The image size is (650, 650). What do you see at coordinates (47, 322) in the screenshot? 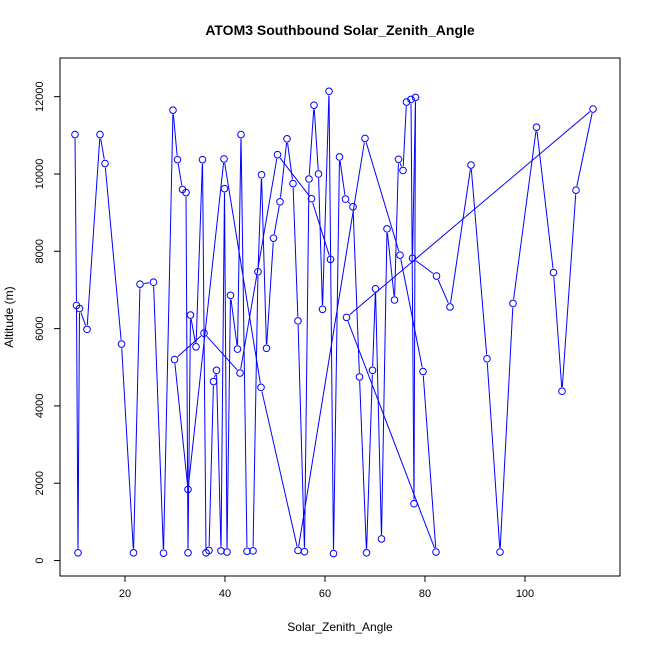
I see `y-axis: 0 2000 4000 6000 8000 10000 12000` at bounding box center [47, 322].